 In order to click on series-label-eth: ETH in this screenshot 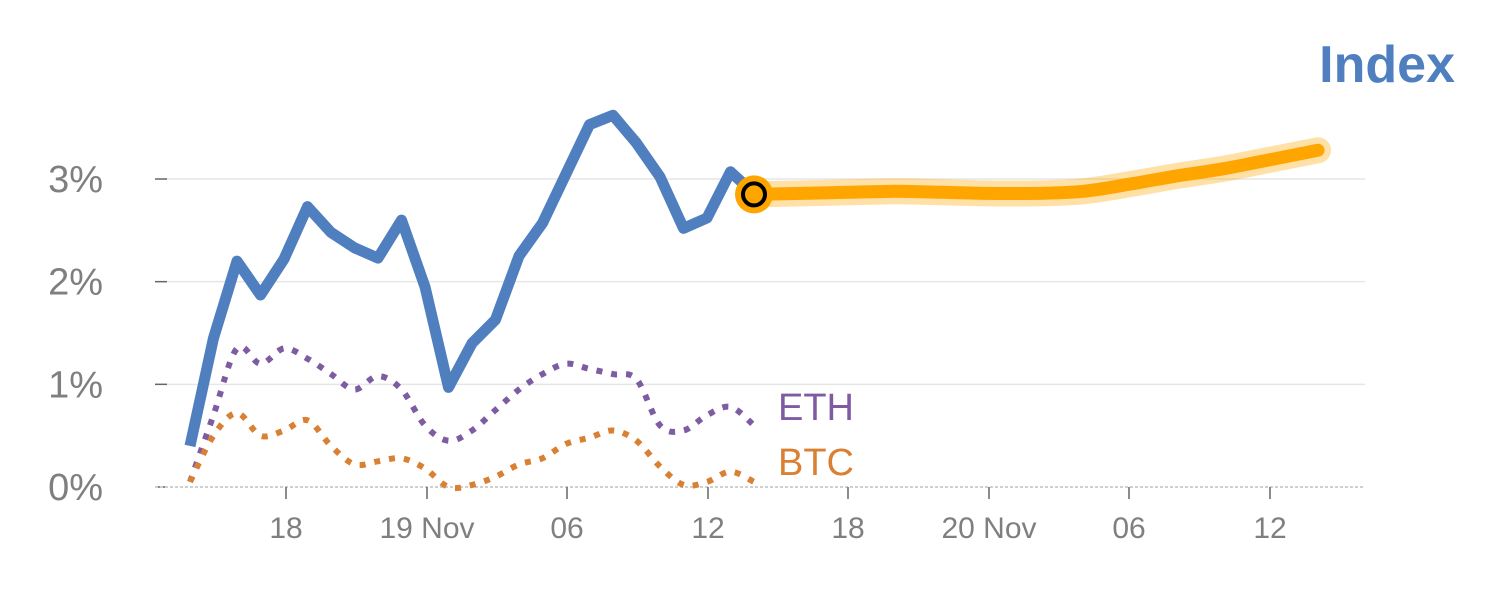, I will do `click(816, 408)`.